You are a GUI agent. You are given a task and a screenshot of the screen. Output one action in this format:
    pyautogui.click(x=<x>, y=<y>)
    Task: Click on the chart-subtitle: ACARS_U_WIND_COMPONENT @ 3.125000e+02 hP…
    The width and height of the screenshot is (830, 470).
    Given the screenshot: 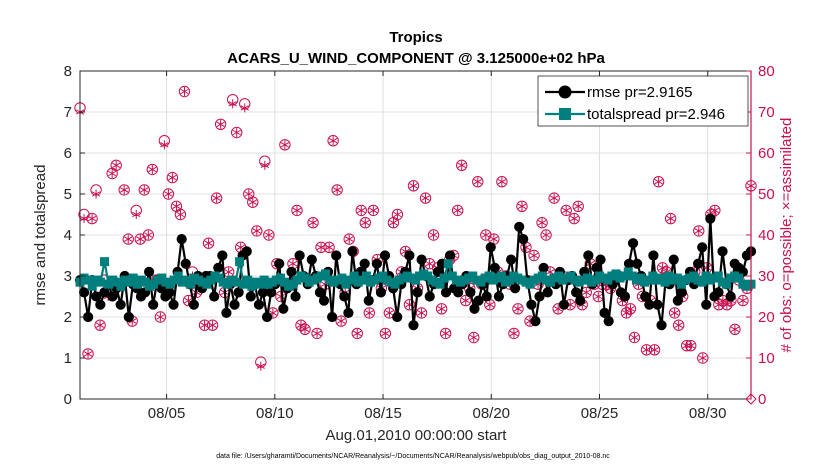 What is the action you would take?
    pyautogui.click(x=416, y=58)
    